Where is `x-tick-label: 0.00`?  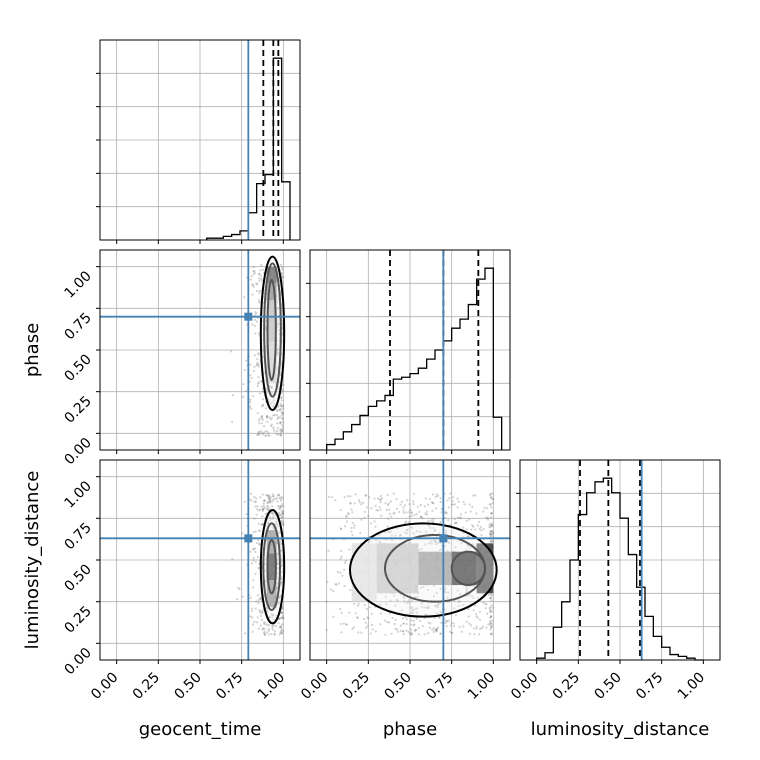
x-tick-label: 0.00 is located at coordinates (104, 686).